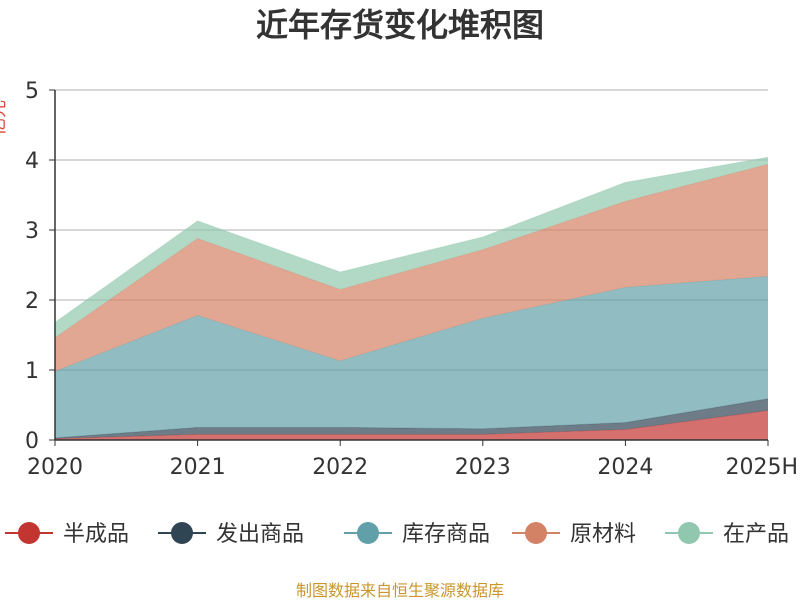 The image size is (800, 600). Describe the element at coordinates (32, 161) in the screenshot. I see `y-tick-label: 4` at that location.